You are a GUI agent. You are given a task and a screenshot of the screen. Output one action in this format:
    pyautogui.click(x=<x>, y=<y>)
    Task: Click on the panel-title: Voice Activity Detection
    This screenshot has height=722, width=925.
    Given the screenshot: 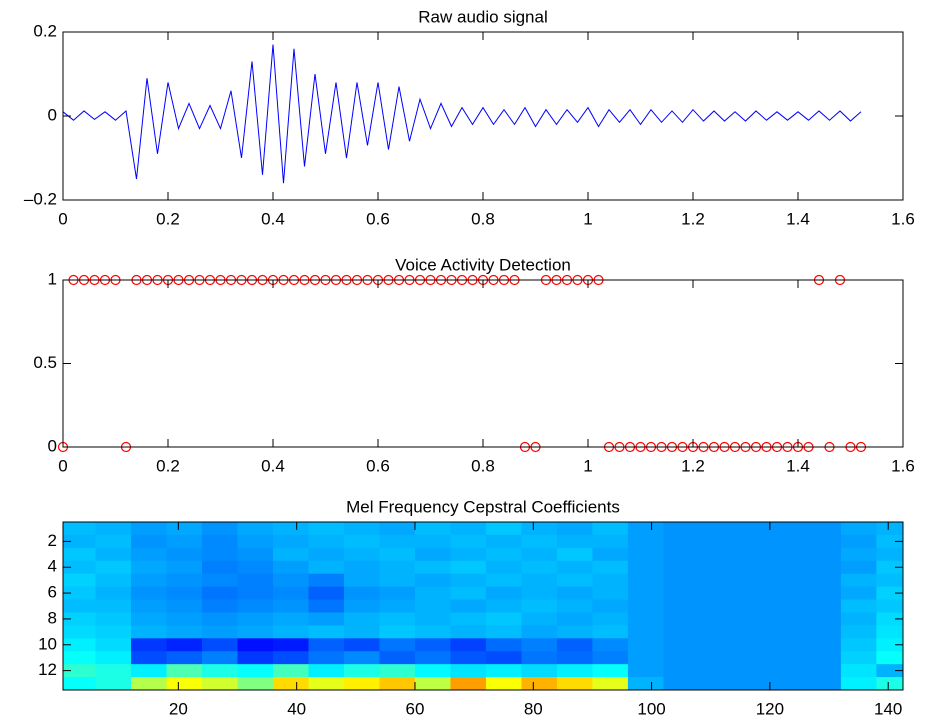 What is the action you would take?
    pyautogui.click(x=483, y=264)
    